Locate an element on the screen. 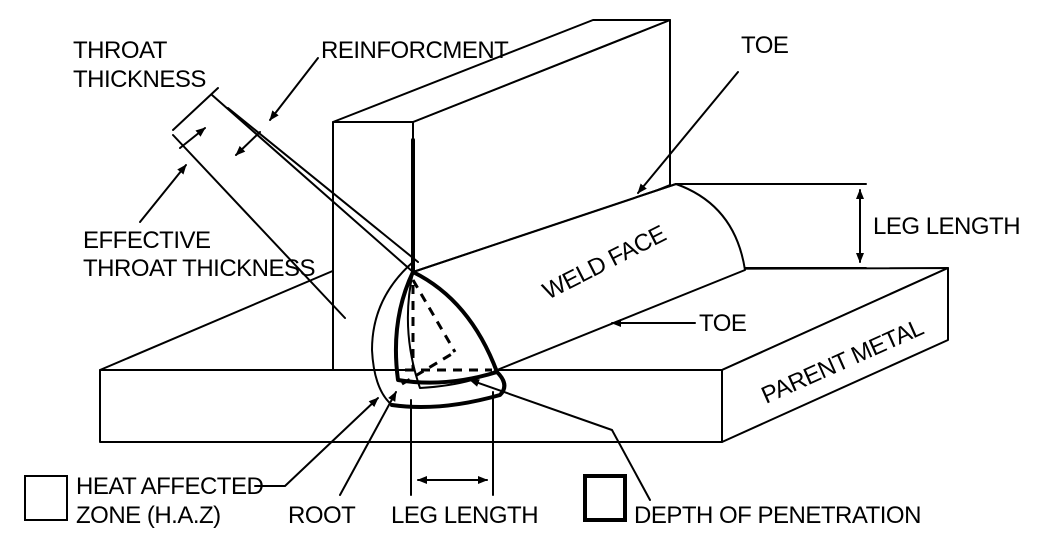 The height and width of the screenshot is (558, 1047). haz-outline is located at coordinates (392, 333).